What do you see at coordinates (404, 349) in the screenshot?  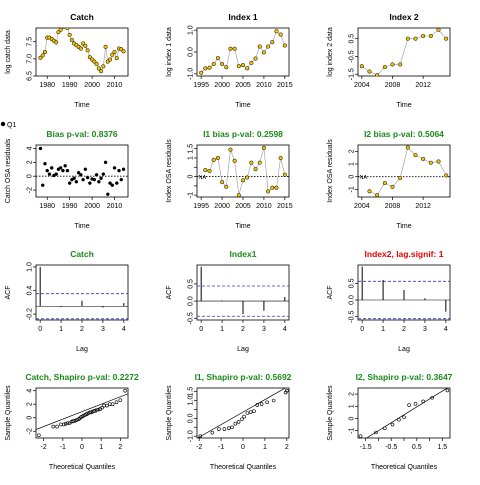 I see `x-axis-label: Lag` at bounding box center [404, 349].